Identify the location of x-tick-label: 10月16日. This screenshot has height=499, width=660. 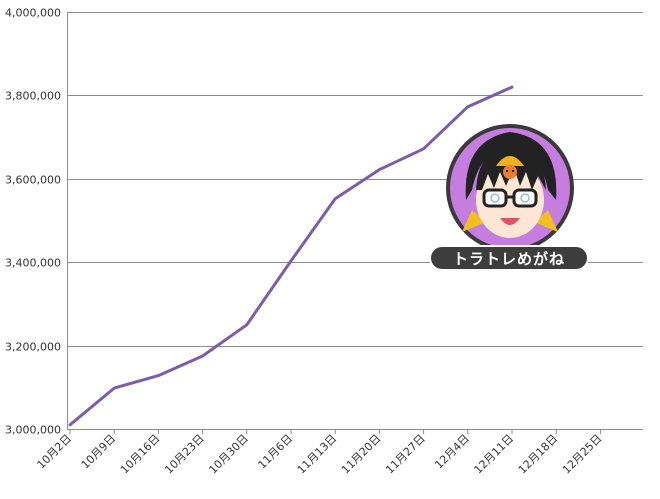
(140, 454).